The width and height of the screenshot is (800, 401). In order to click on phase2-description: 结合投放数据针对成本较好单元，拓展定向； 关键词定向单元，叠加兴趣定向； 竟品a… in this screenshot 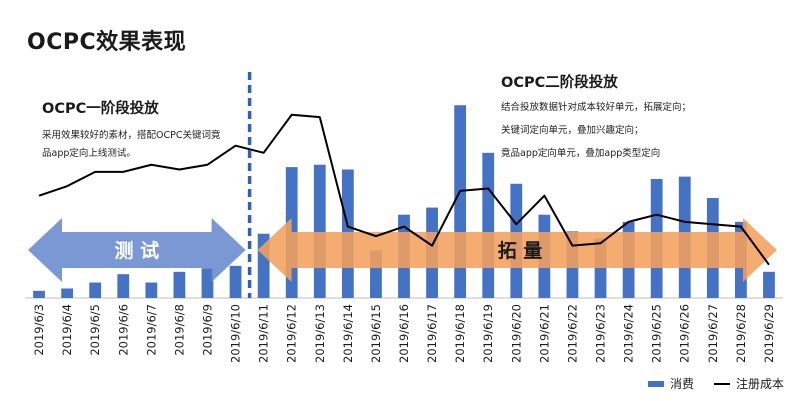, I will do `click(596, 130)`.